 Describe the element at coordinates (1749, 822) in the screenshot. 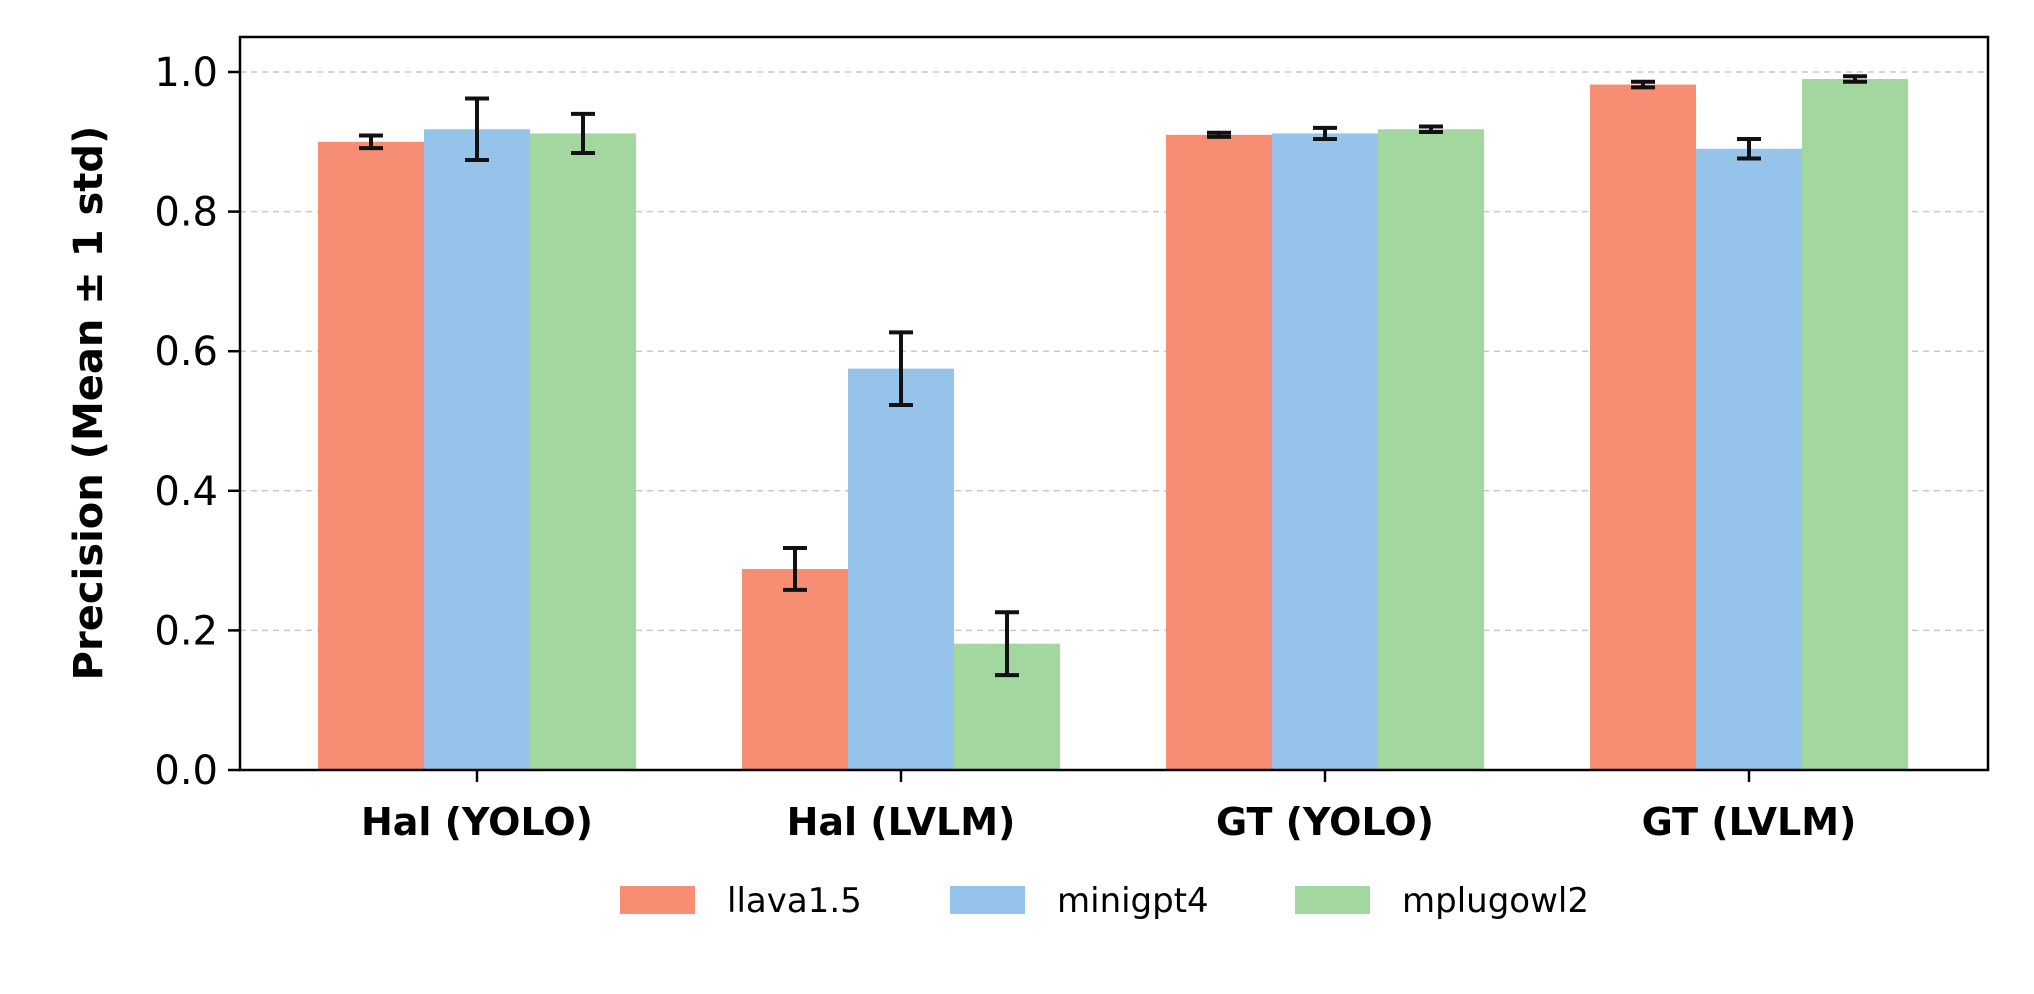

I see `x-tick-label: GT (LVLM)` at that location.